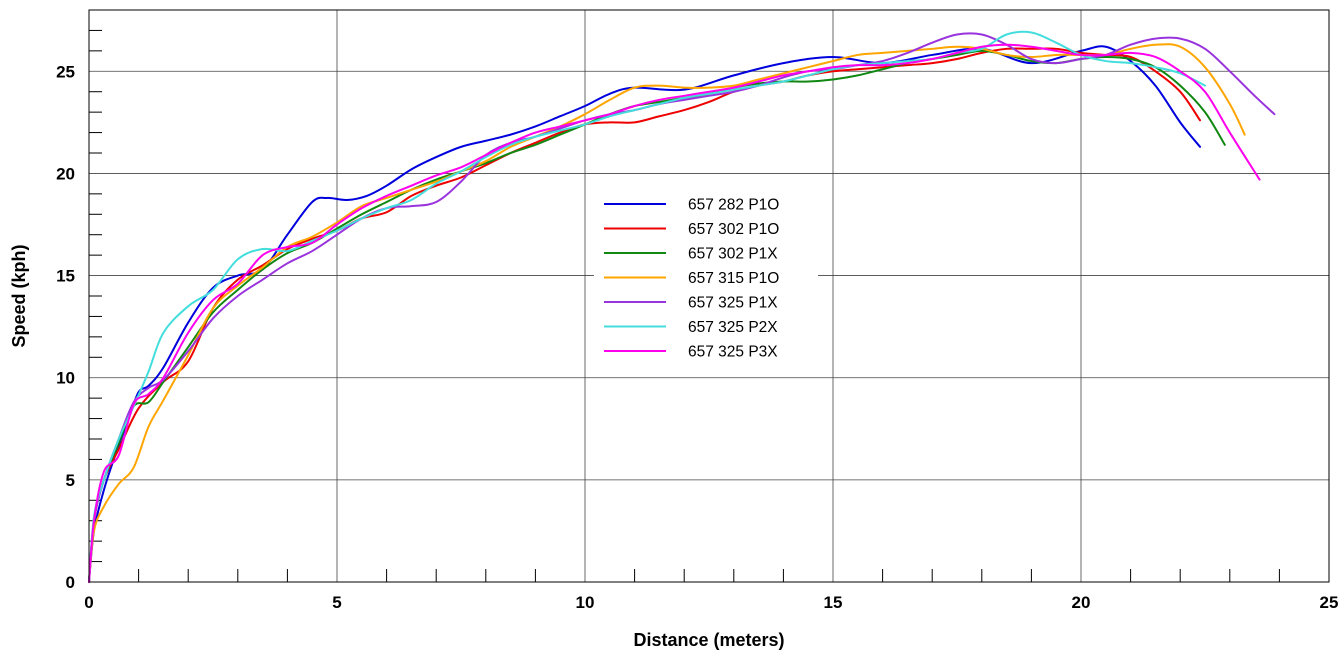  Describe the element at coordinates (70, 480) in the screenshot. I see `y-tick-label: 5` at that location.